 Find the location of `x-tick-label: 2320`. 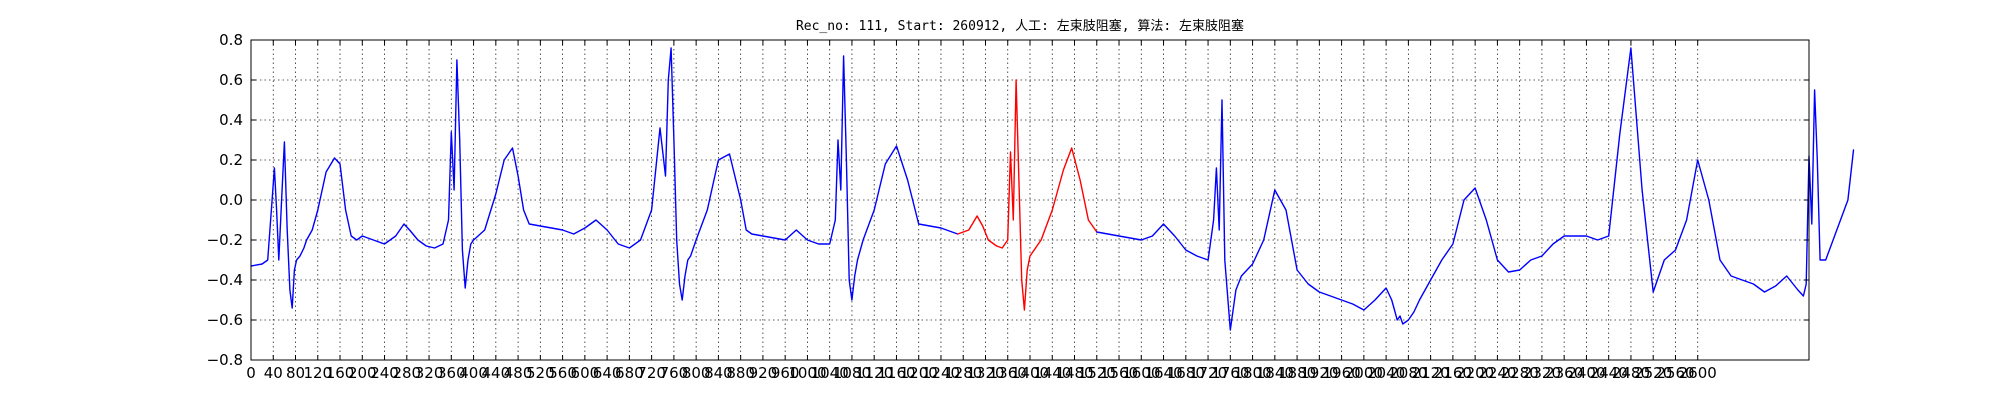

x-tick-label: 2320 is located at coordinates (1542, 373).